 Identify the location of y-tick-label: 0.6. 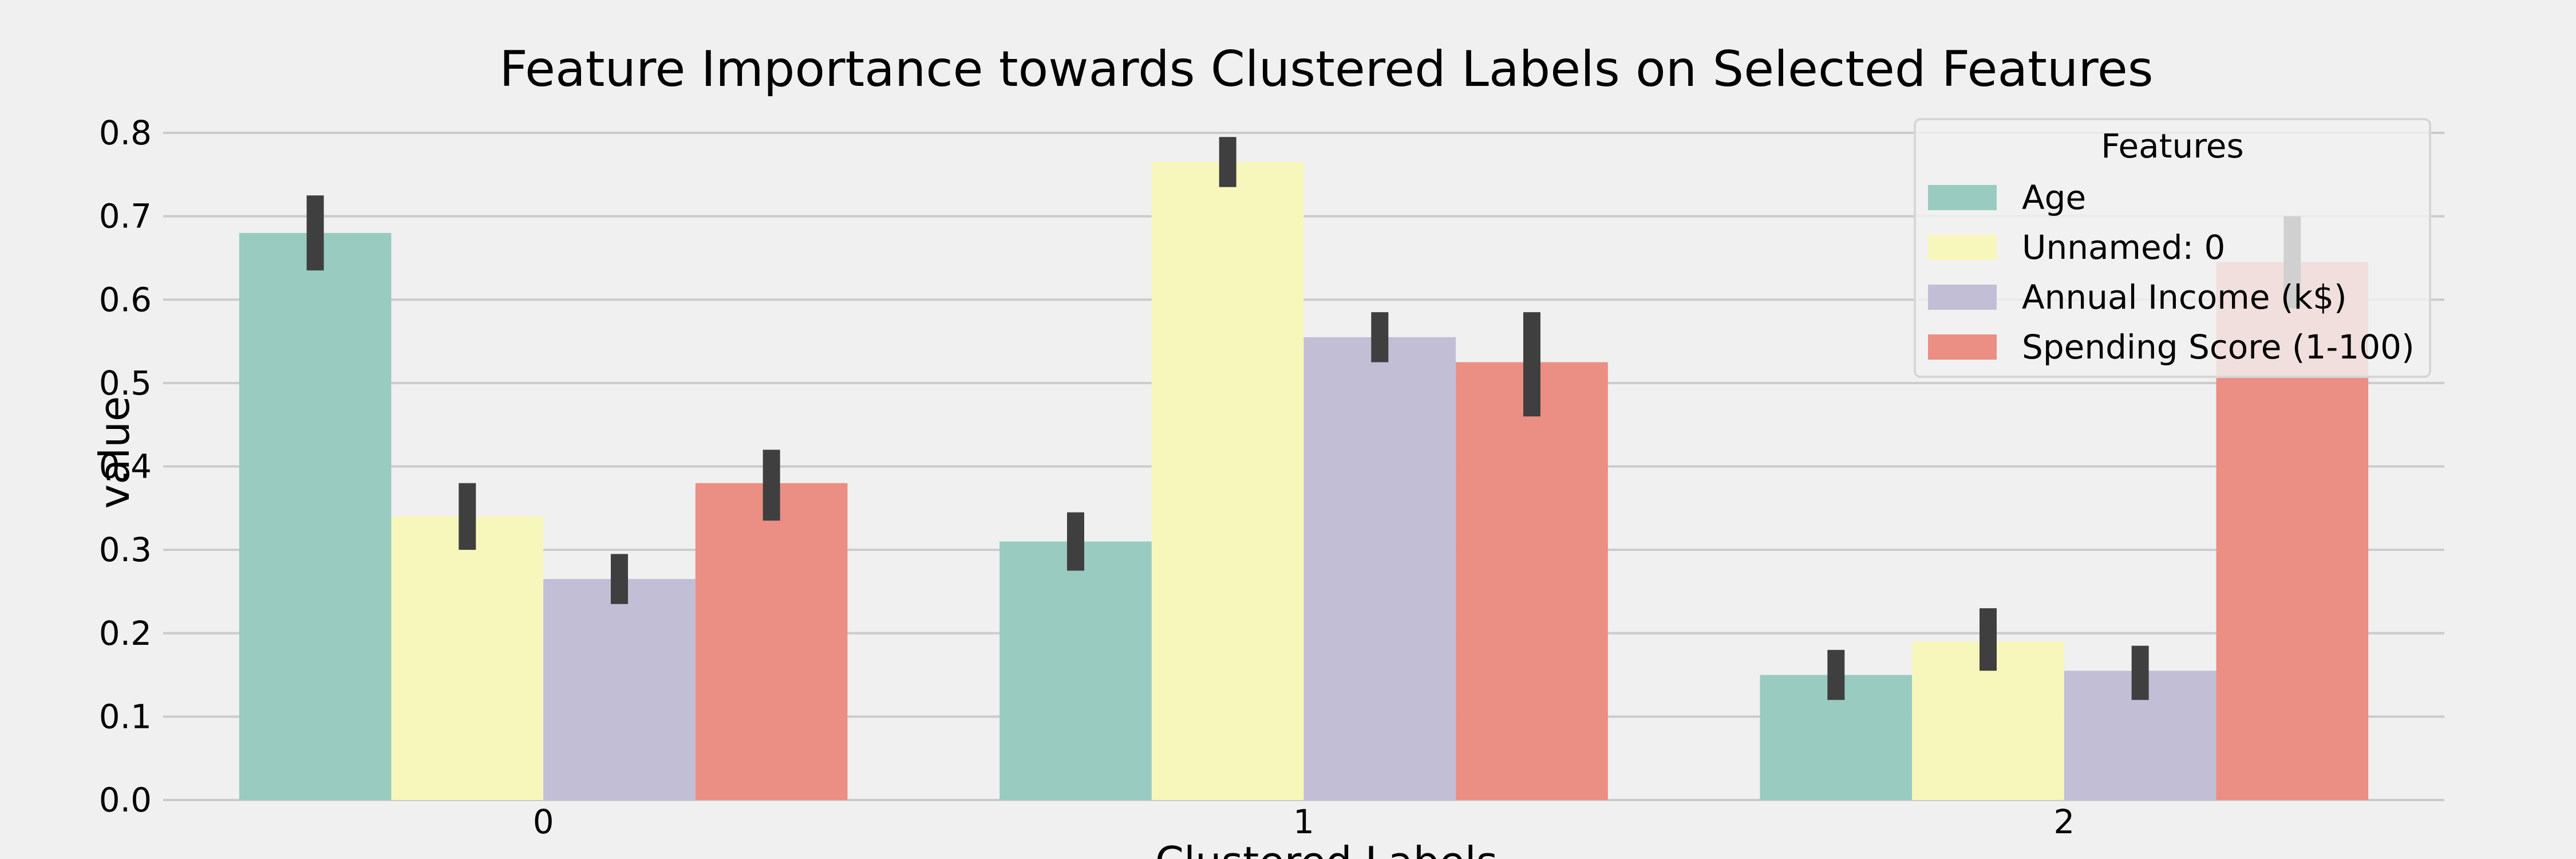
(125, 299).